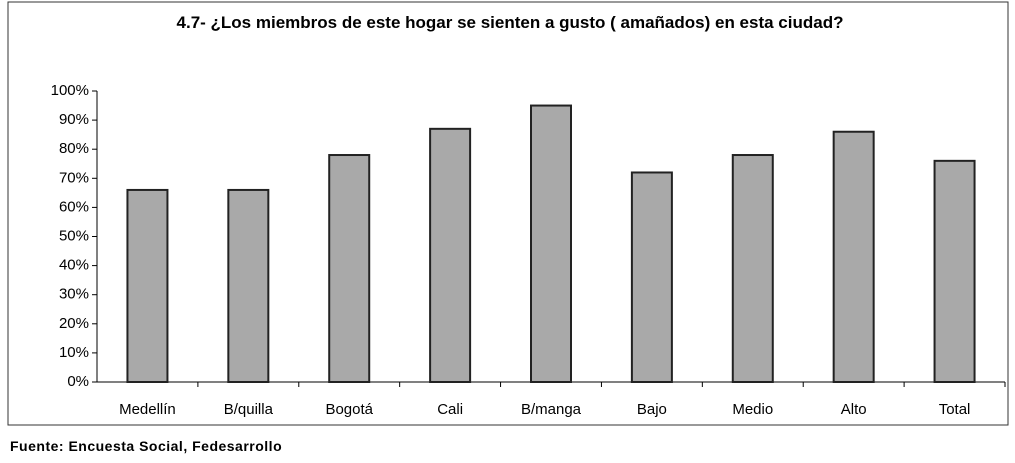  I want to click on x-tick-label: Medio, so click(752, 409).